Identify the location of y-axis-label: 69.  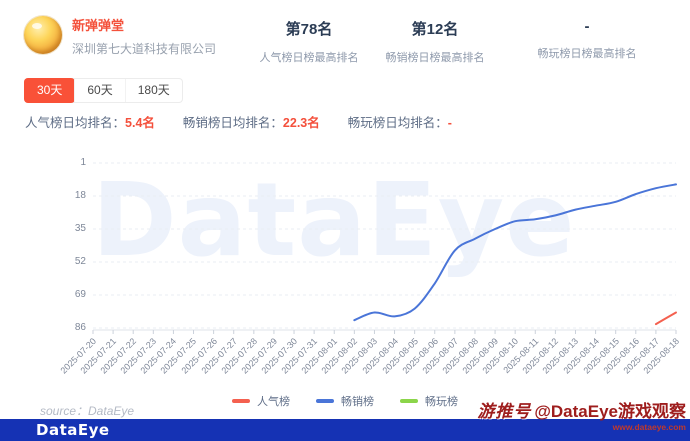
(80, 294).